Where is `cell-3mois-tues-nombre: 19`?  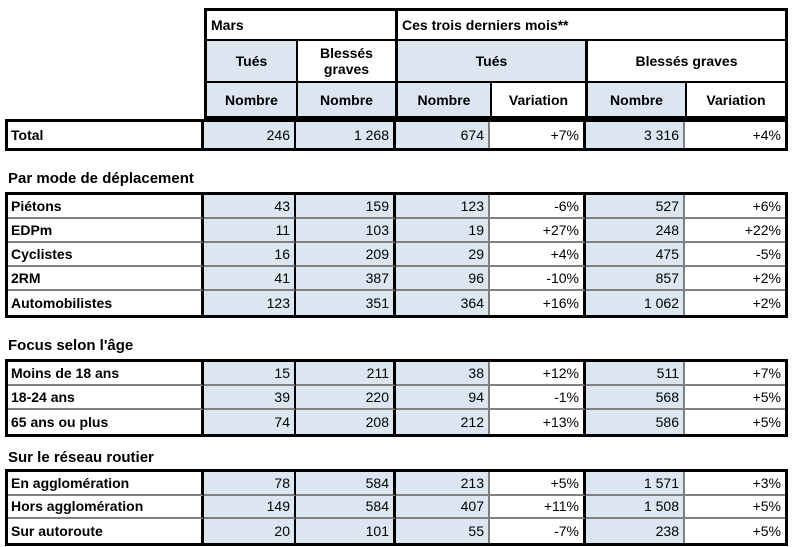 cell-3mois-tues-nombre: 19 is located at coordinates (443, 231).